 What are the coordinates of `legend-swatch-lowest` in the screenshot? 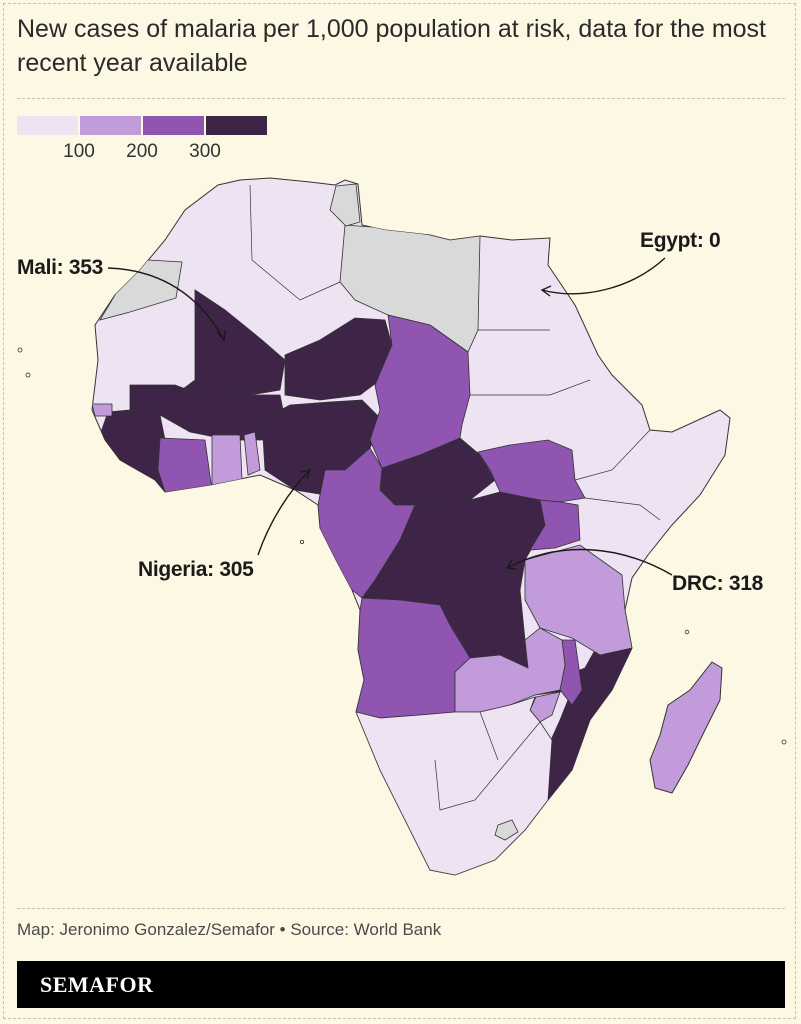 It's located at (47, 125).